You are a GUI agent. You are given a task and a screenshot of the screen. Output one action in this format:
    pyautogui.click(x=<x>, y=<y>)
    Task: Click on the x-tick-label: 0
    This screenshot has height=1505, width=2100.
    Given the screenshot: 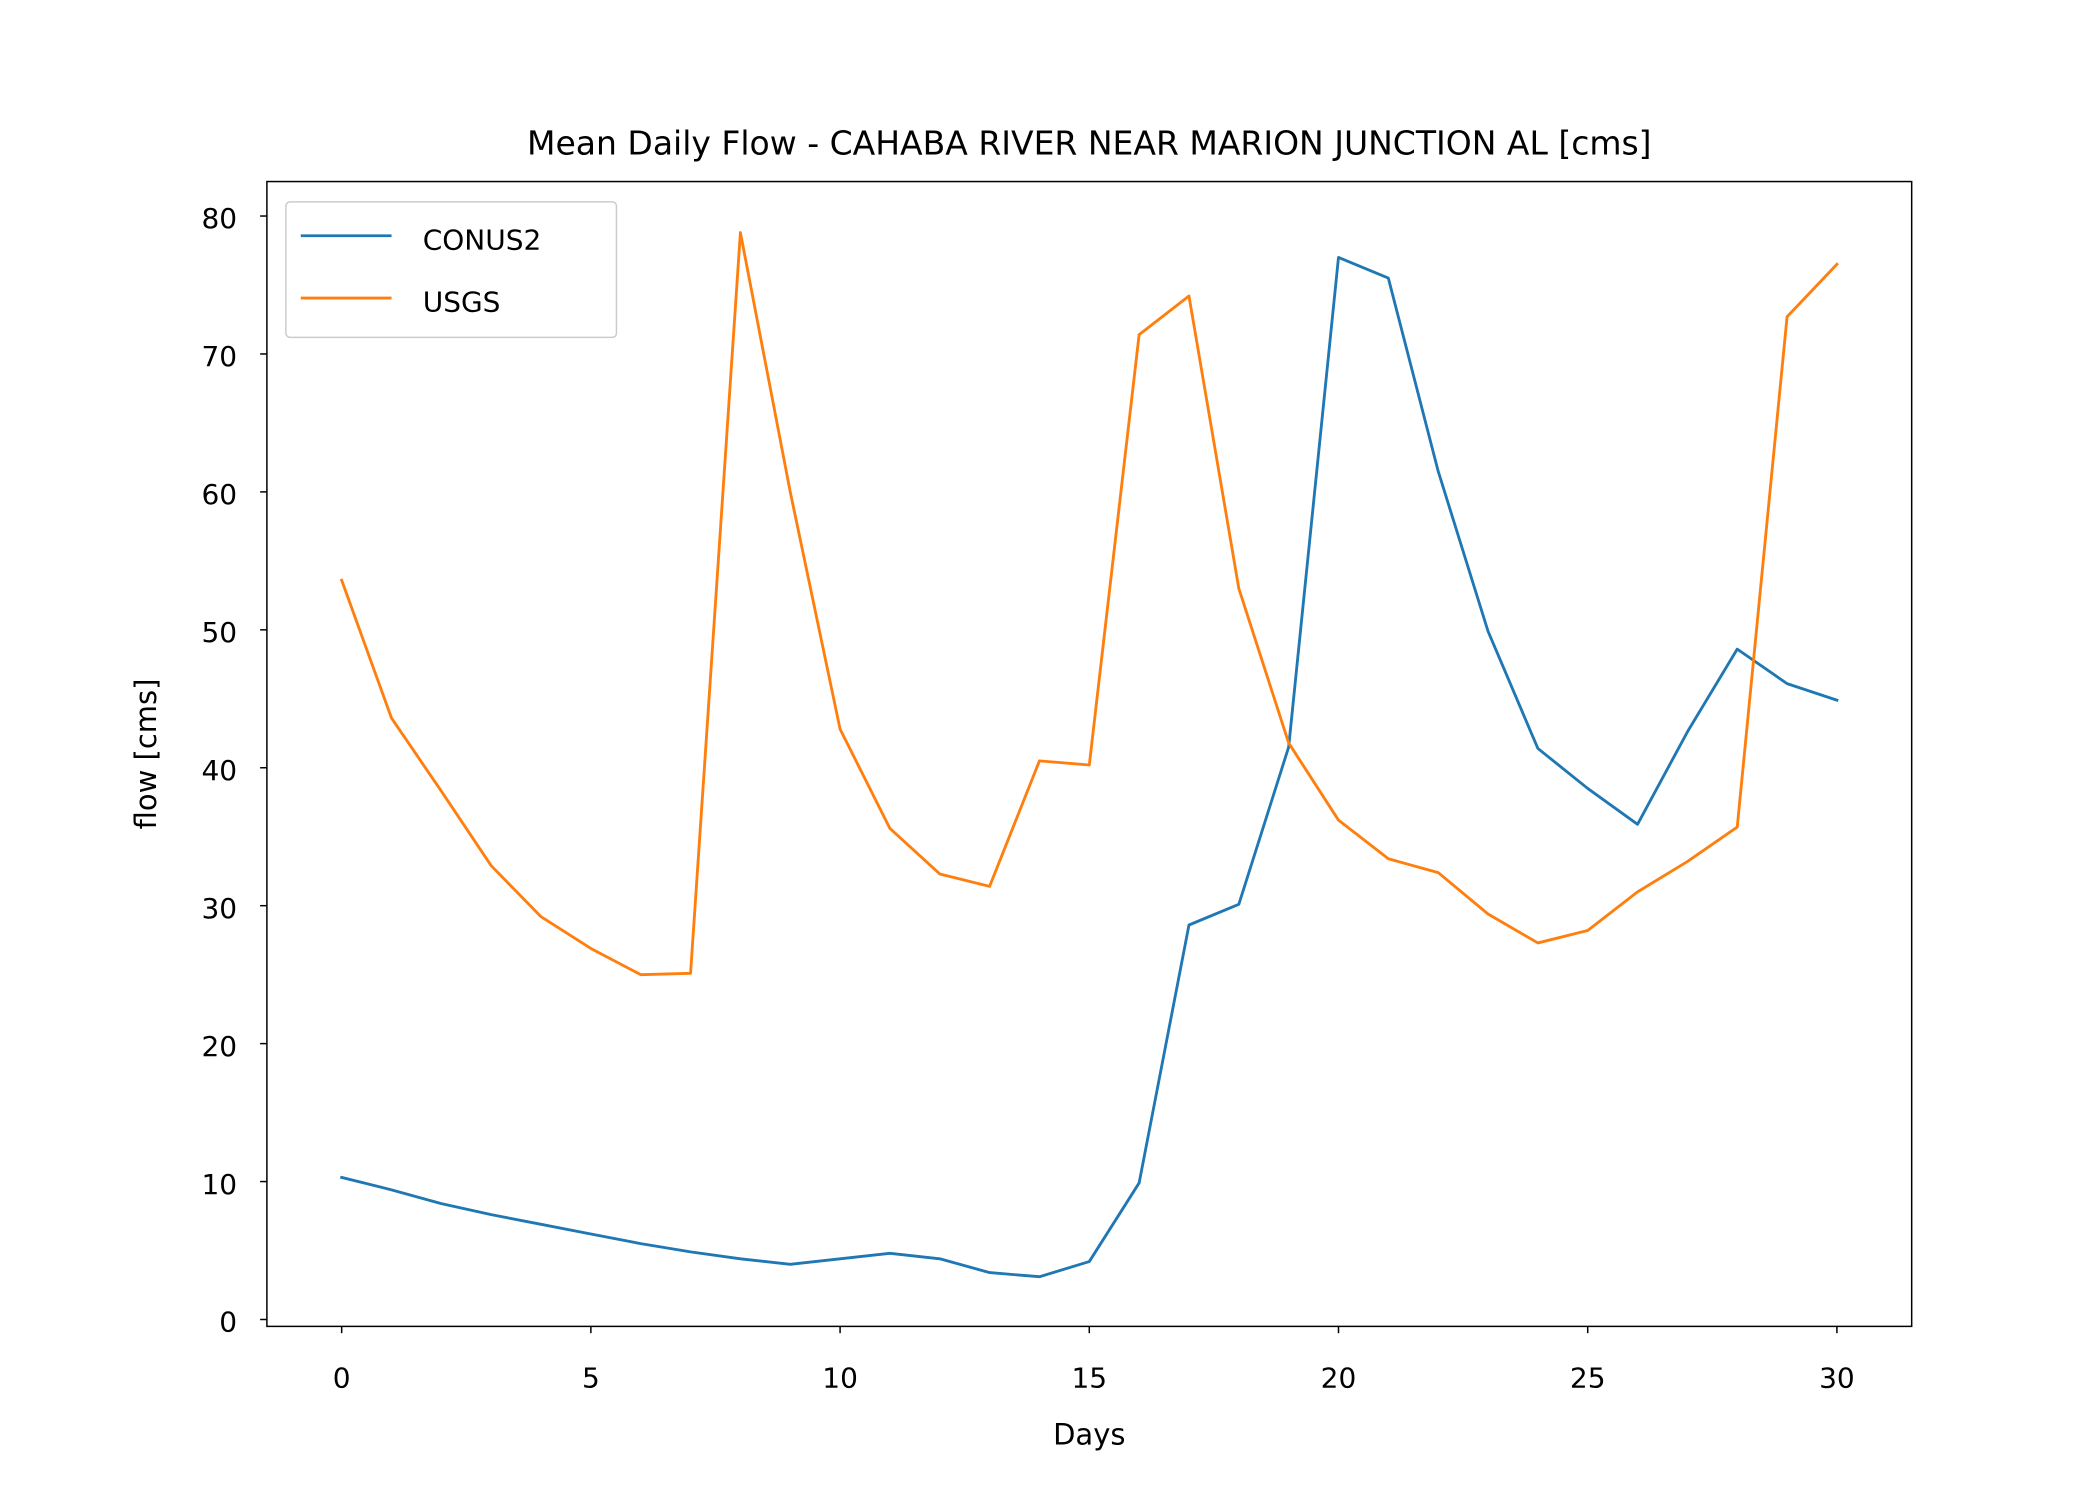 What is the action you would take?
    pyautogui.click(x=342, y=1377)
    